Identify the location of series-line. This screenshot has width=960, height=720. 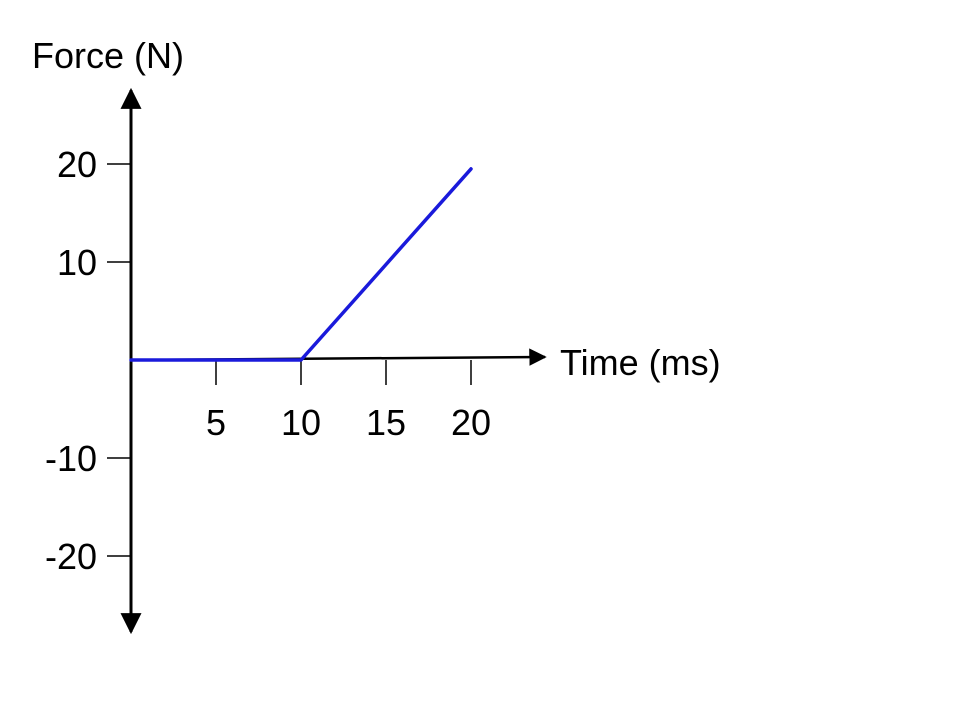
(301, 264).